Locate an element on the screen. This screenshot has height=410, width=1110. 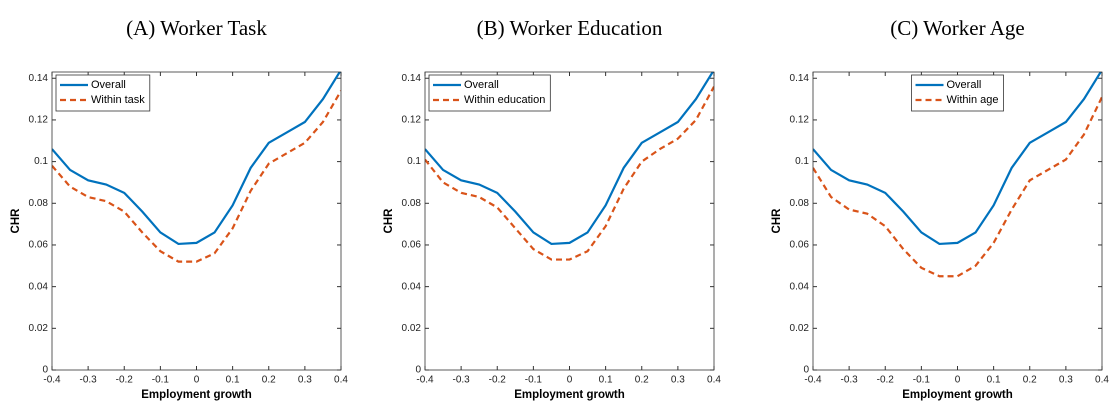
legend: Overall Within age is located at coordinates (957, 93).